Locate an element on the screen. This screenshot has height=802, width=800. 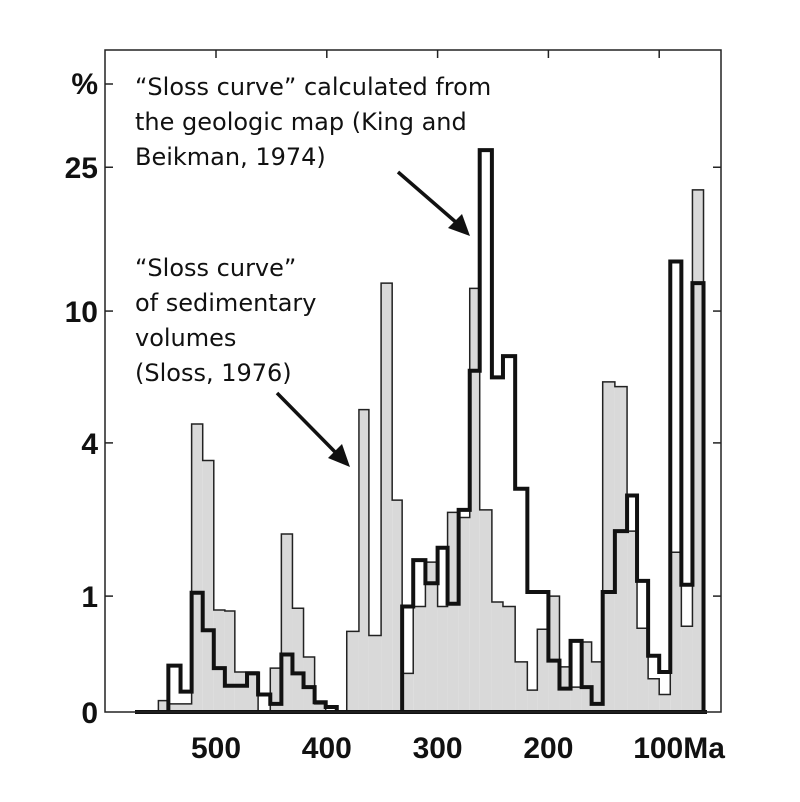
y-tick-label: 0 is located at coordinates (89, 713).